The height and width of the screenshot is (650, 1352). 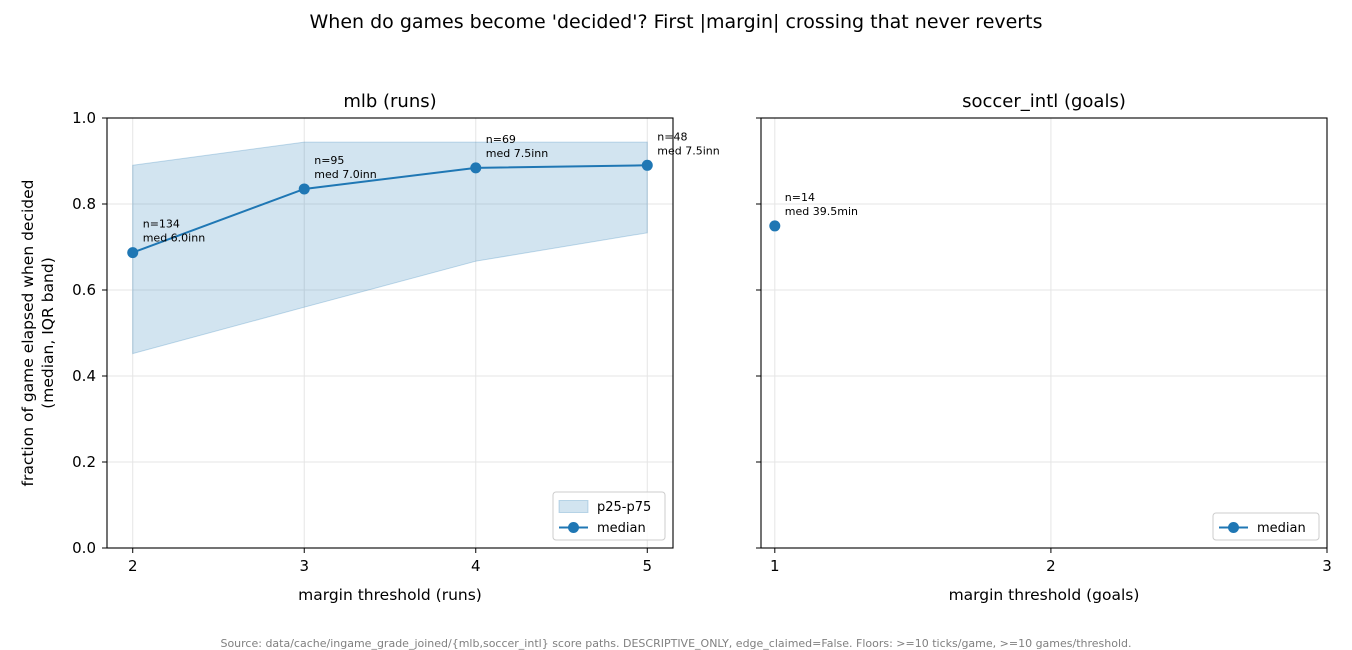 What do you see at coordinates (84, 462) in the screenshot?
I see `y-tick-label: 0.2` at bounding box center [84, 462].